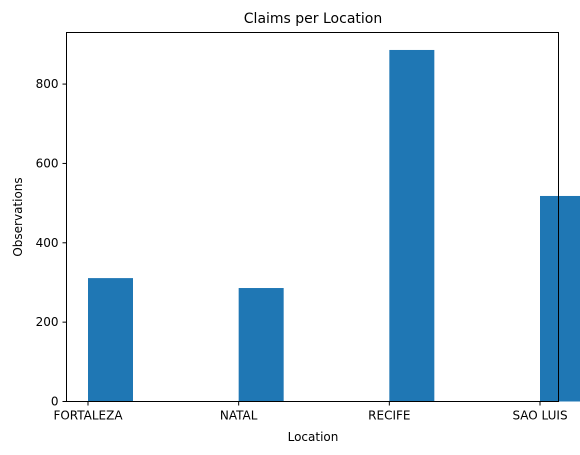  What do you see at coordinates (47, 163) in the screenshot?
I see `y-tick-label: 600` at bounding box center [47, 163].